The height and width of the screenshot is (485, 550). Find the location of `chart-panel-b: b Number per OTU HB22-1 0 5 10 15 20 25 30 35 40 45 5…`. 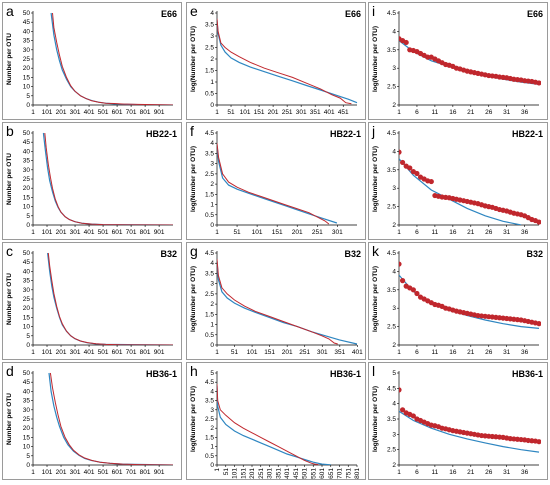

chart-panel-b: b Number per OTU HB22-1 0 5 10 15 20 25 30 35 40 45 5… is located at coordinates (92, 181).